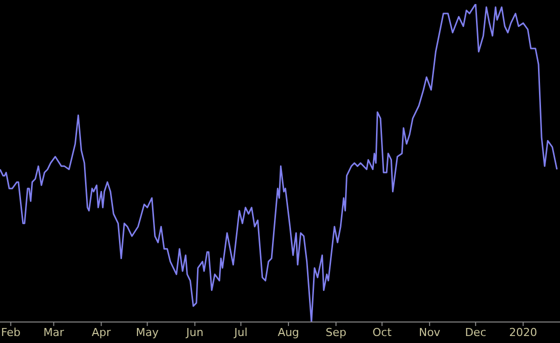 Image resolution: width=560 pixels, height=343 pixels. I want to click on x-tick-label: Nov, so click(429, 332).